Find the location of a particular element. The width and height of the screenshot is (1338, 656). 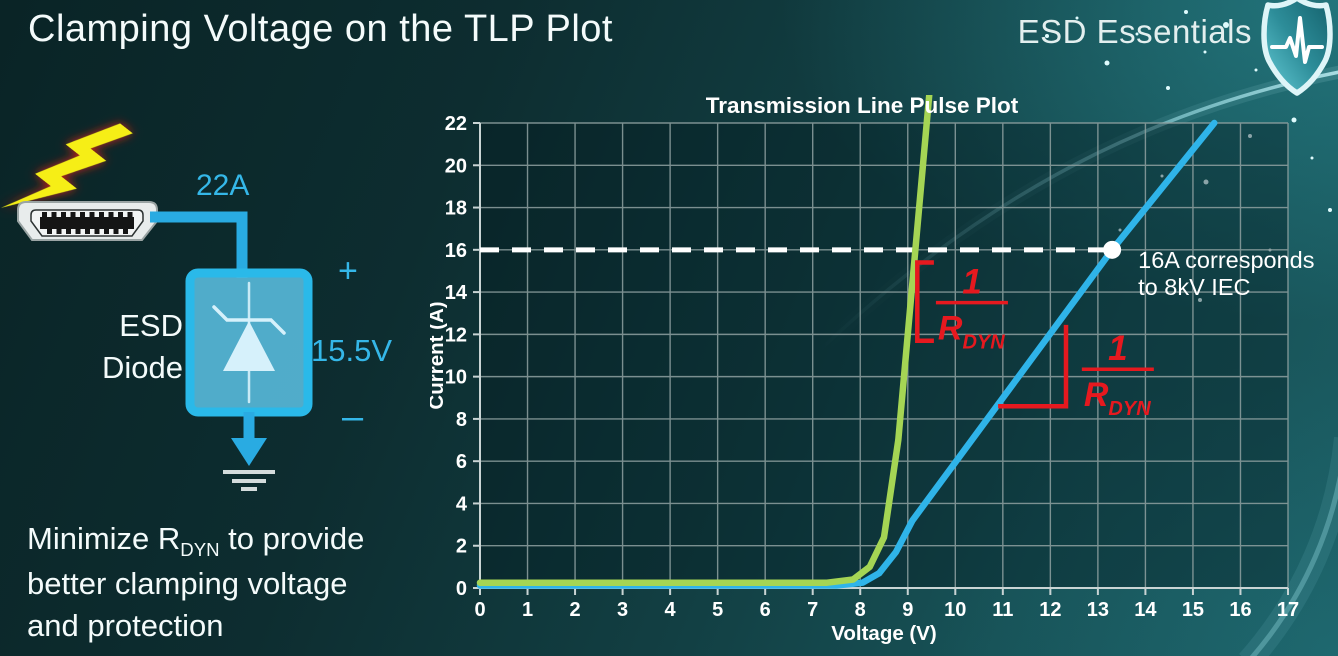

svg-text: 22 is located at coordinates (456, 124).